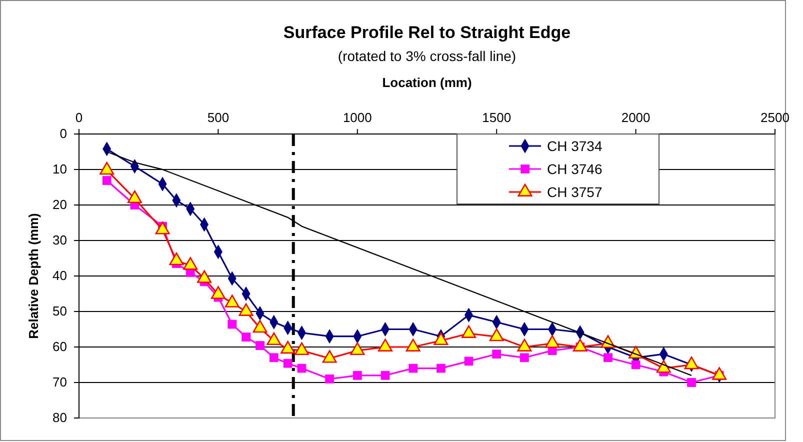 The image size is (803, 442). What do you see at coordinates (59, 276) in the screenshot?
I see `y-tick-label: 40` at bounding box center [59, 276].